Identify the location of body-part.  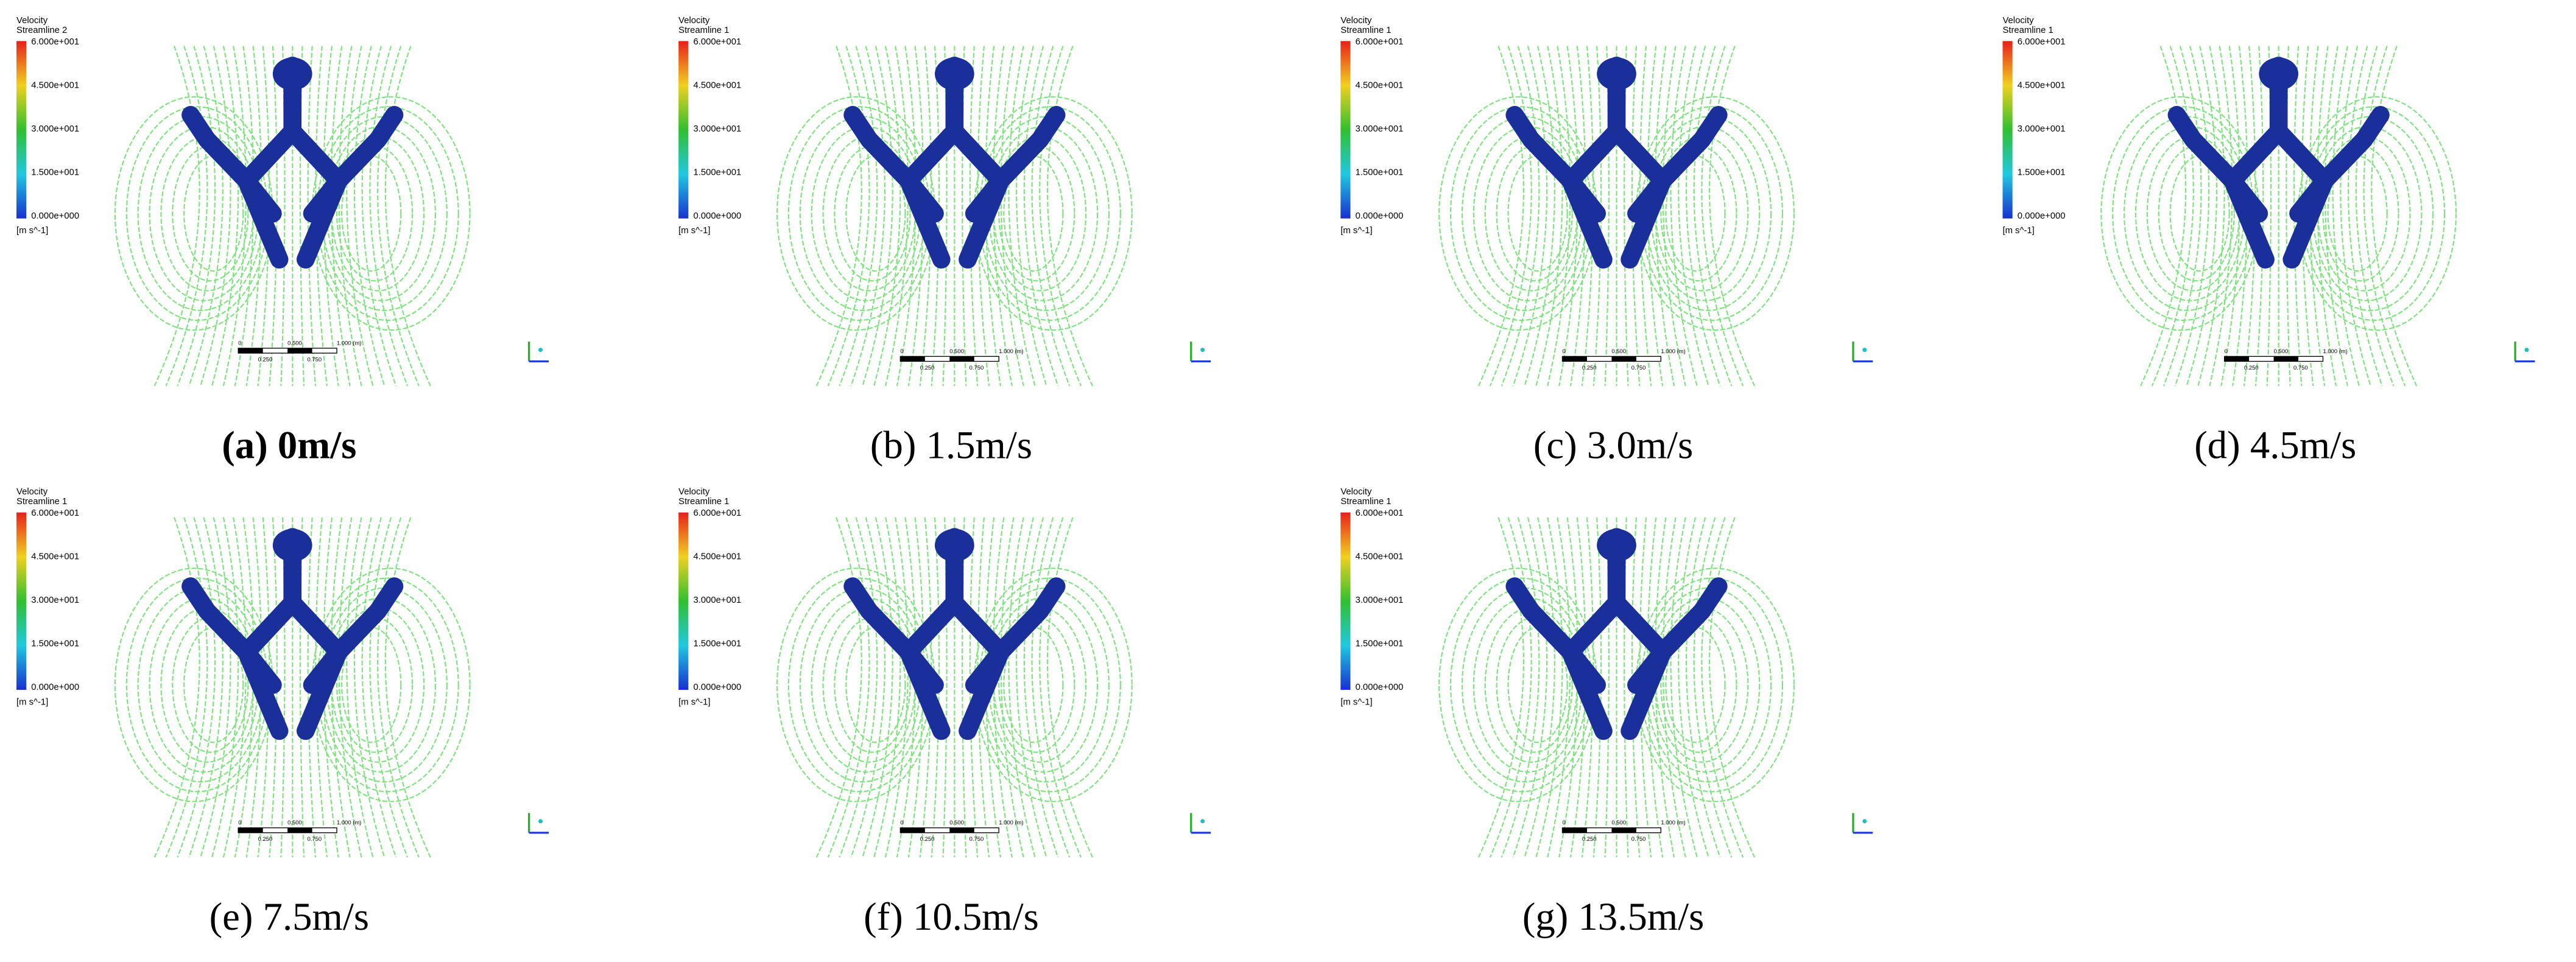
(2278, 163).